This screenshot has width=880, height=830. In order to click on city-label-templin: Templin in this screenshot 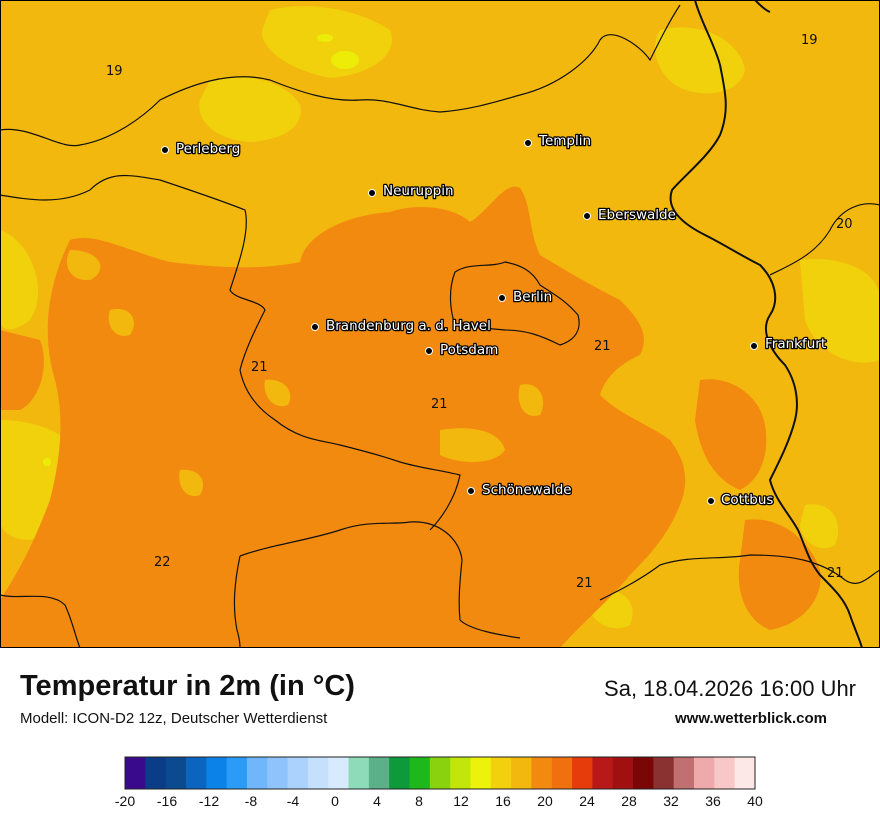, I will do `click(564, 141)`.